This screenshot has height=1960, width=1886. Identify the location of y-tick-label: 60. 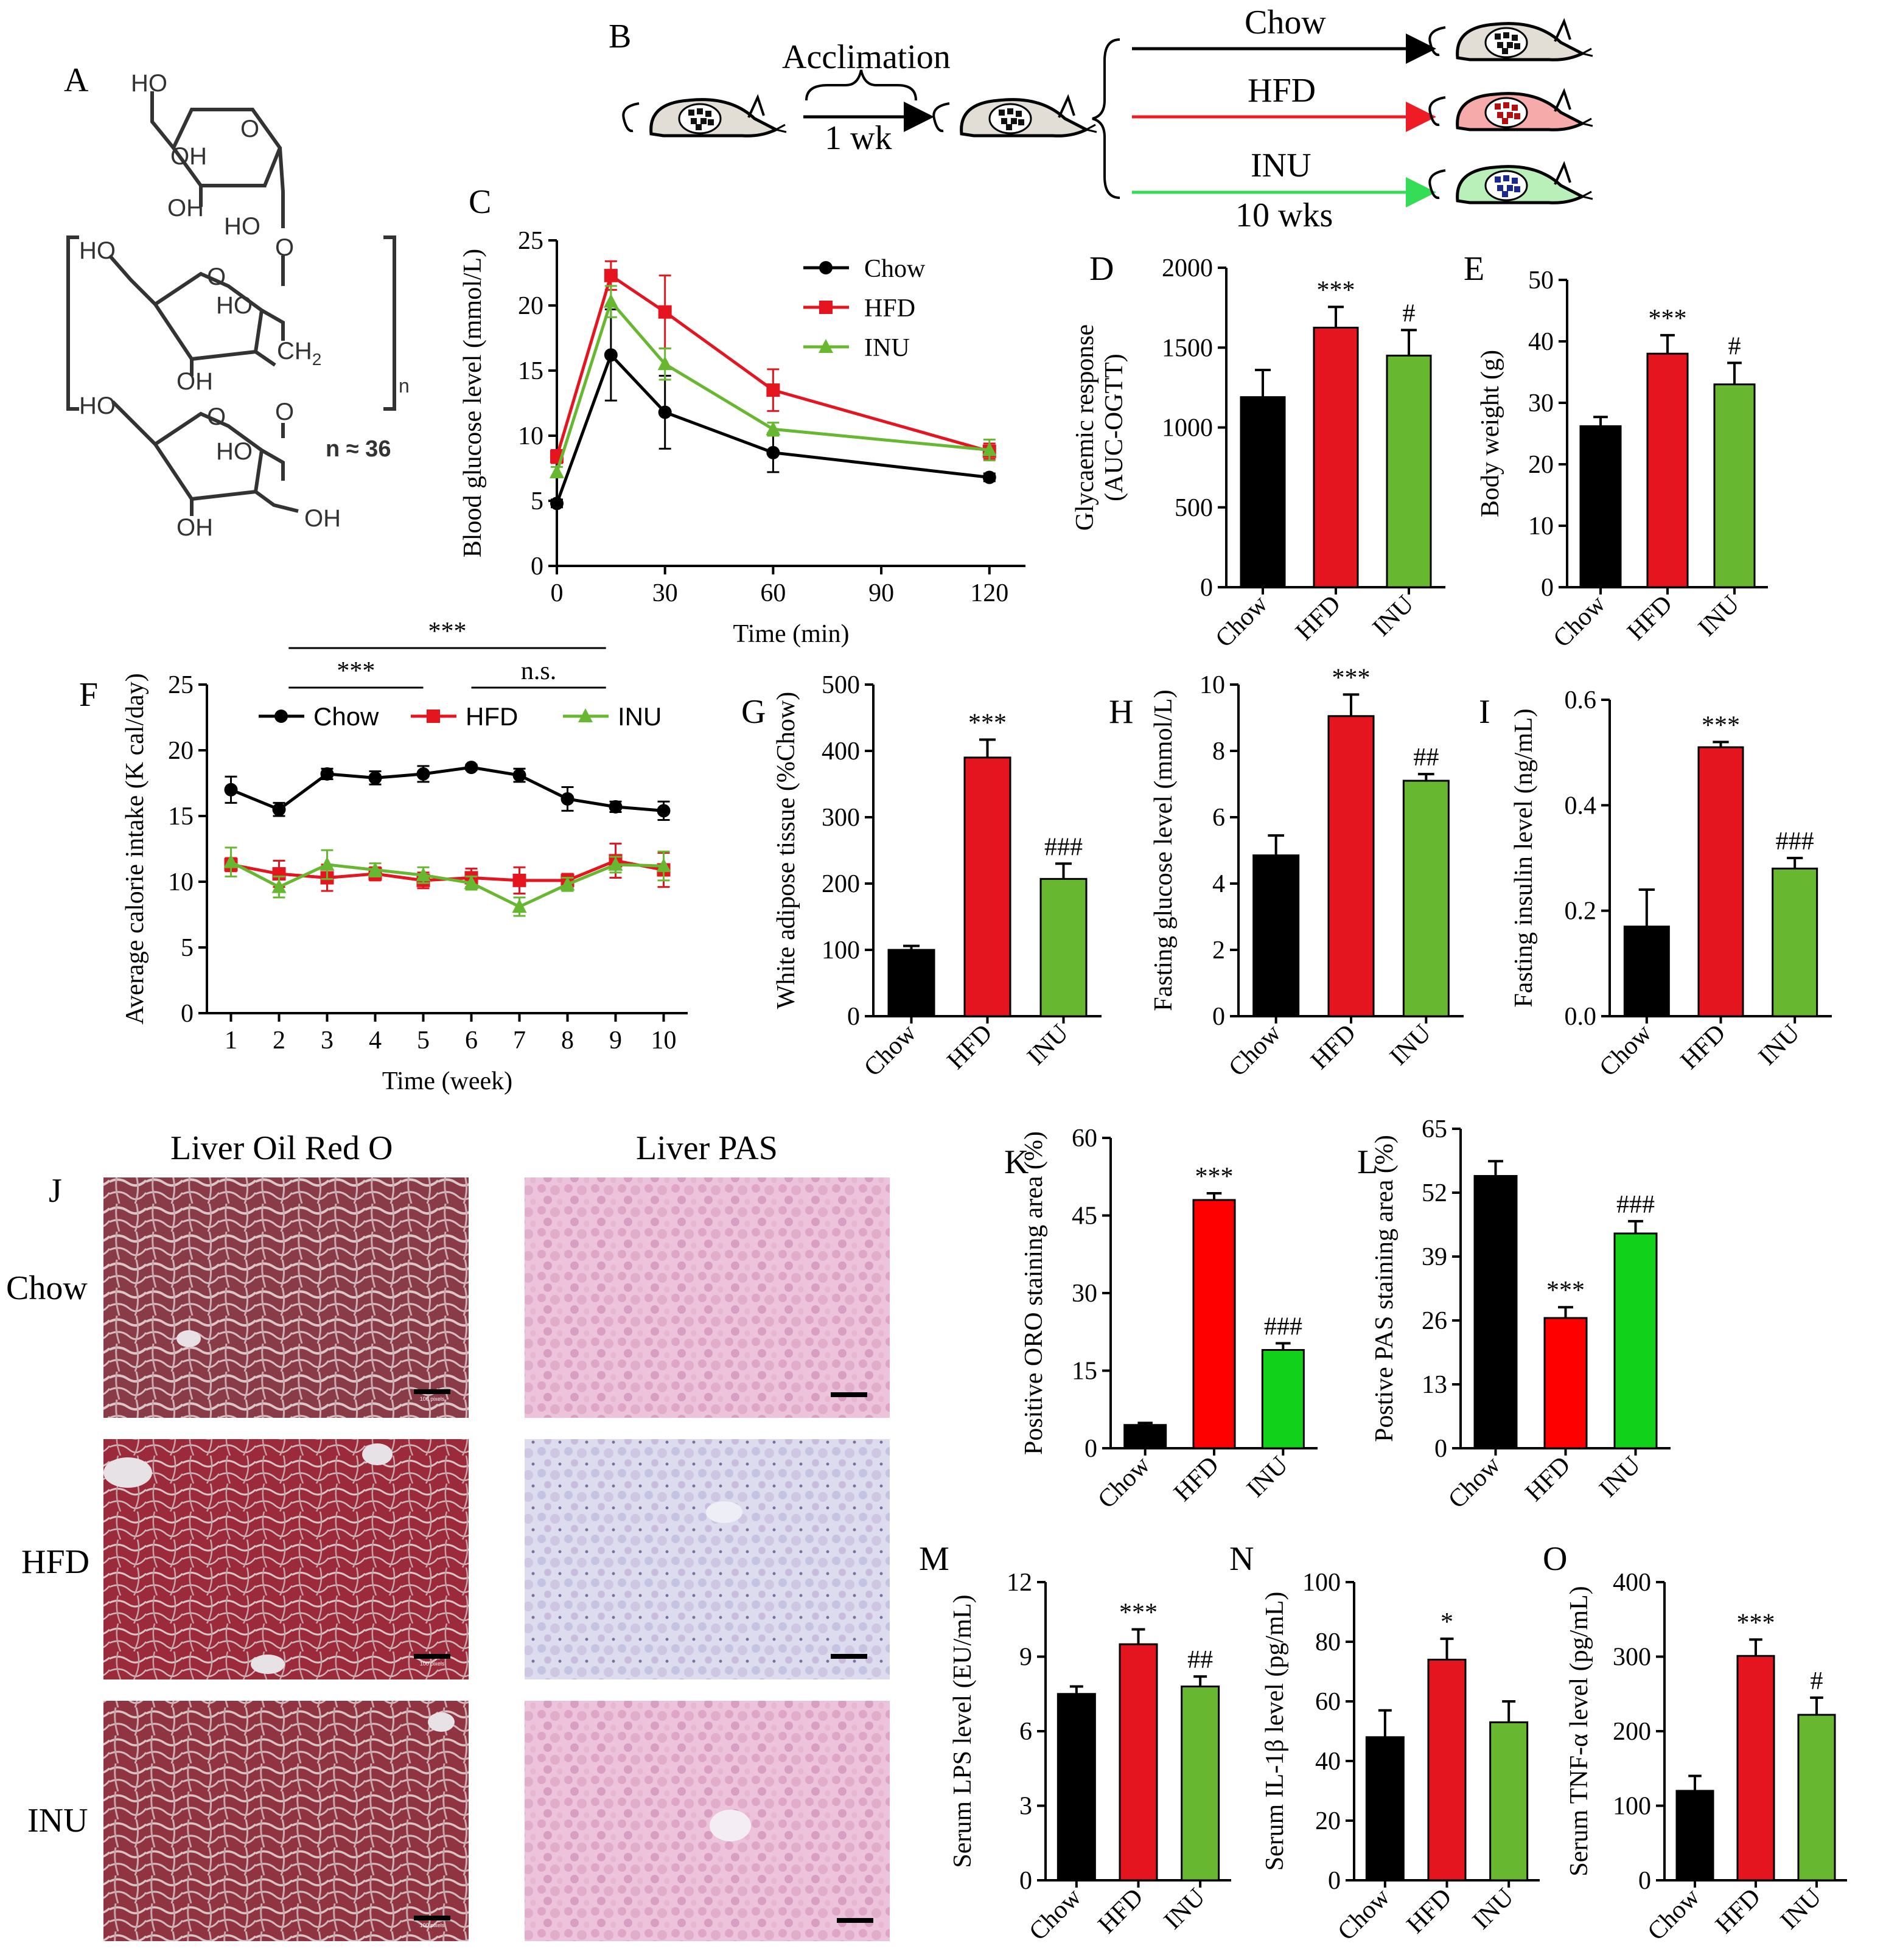
(1084, 1139).